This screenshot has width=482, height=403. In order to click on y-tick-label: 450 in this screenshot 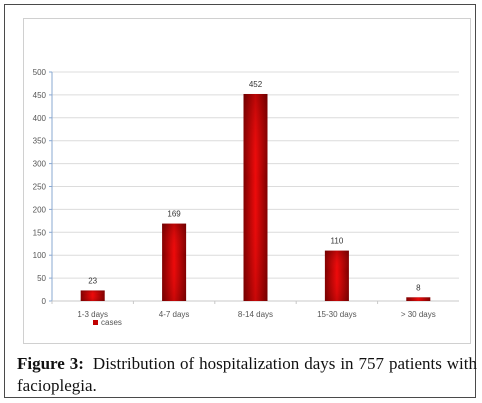, I will do `click(40, 95)`.